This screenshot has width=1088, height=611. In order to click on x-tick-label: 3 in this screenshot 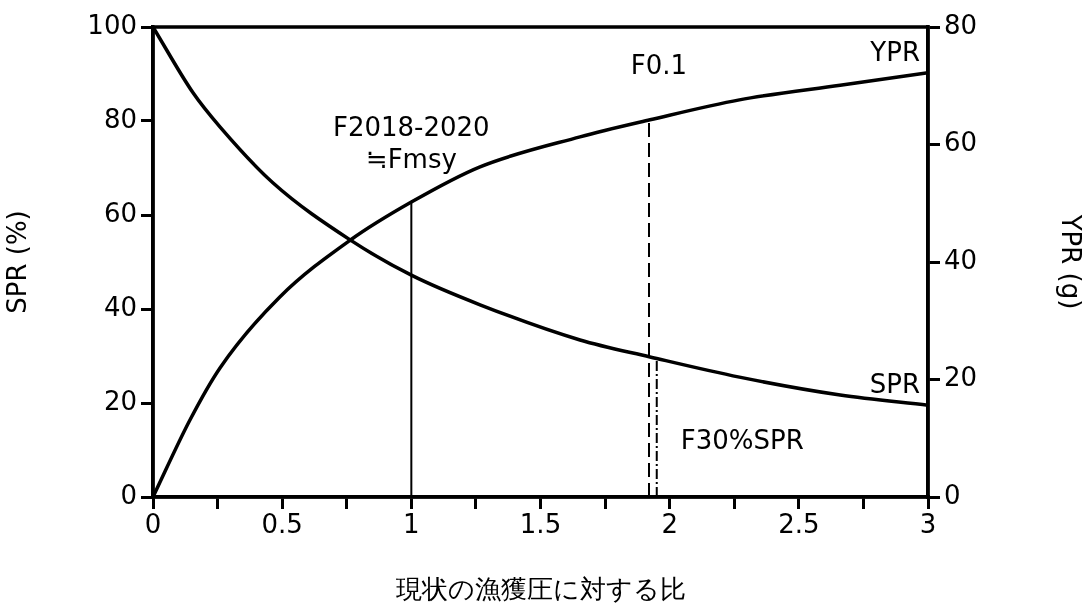, I will do `click(928, 524)`.